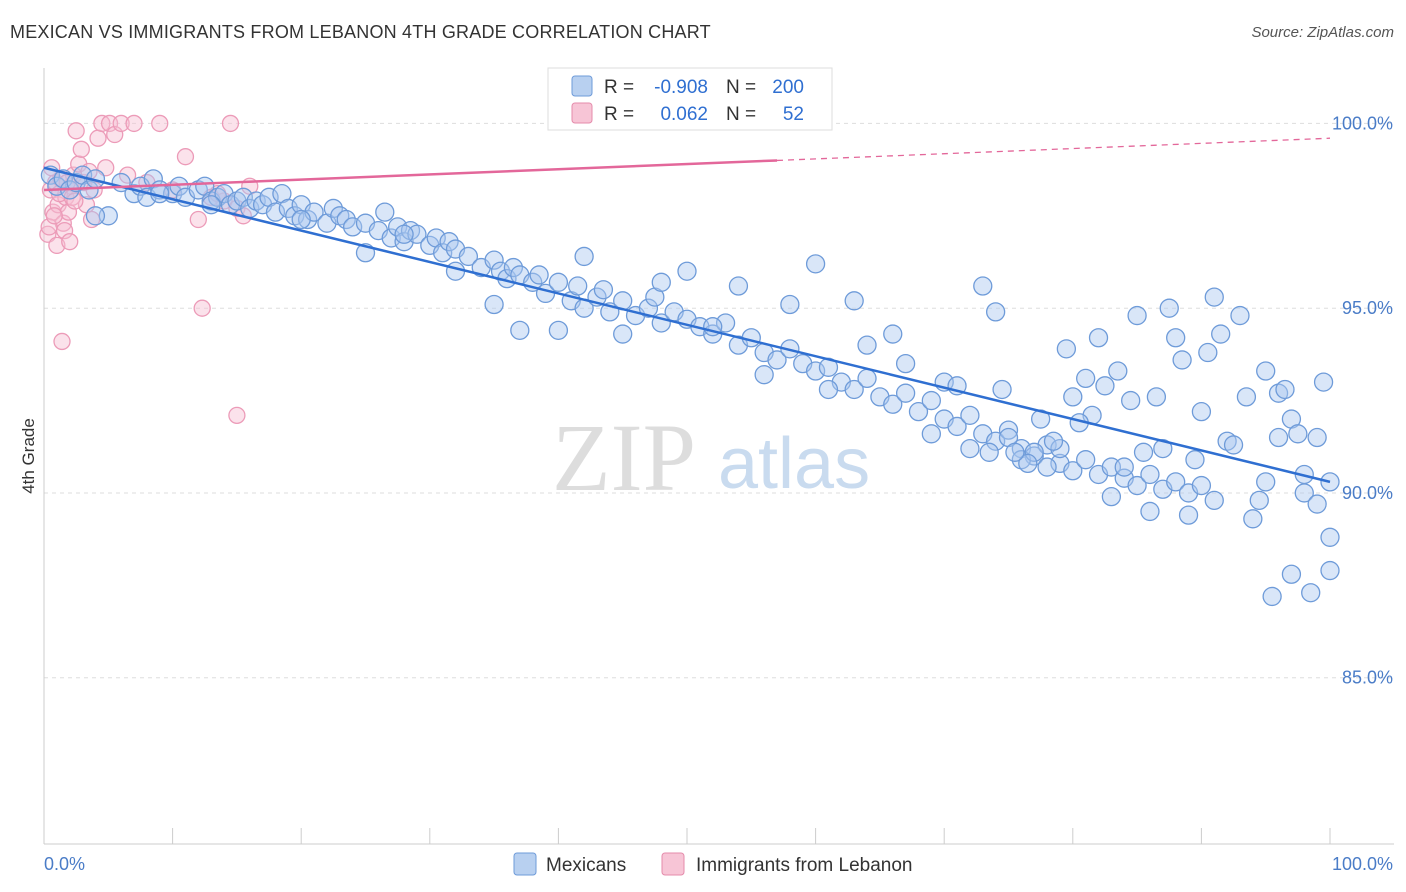  I want to click on legend-swatch-lebanon, so click(673, 864).